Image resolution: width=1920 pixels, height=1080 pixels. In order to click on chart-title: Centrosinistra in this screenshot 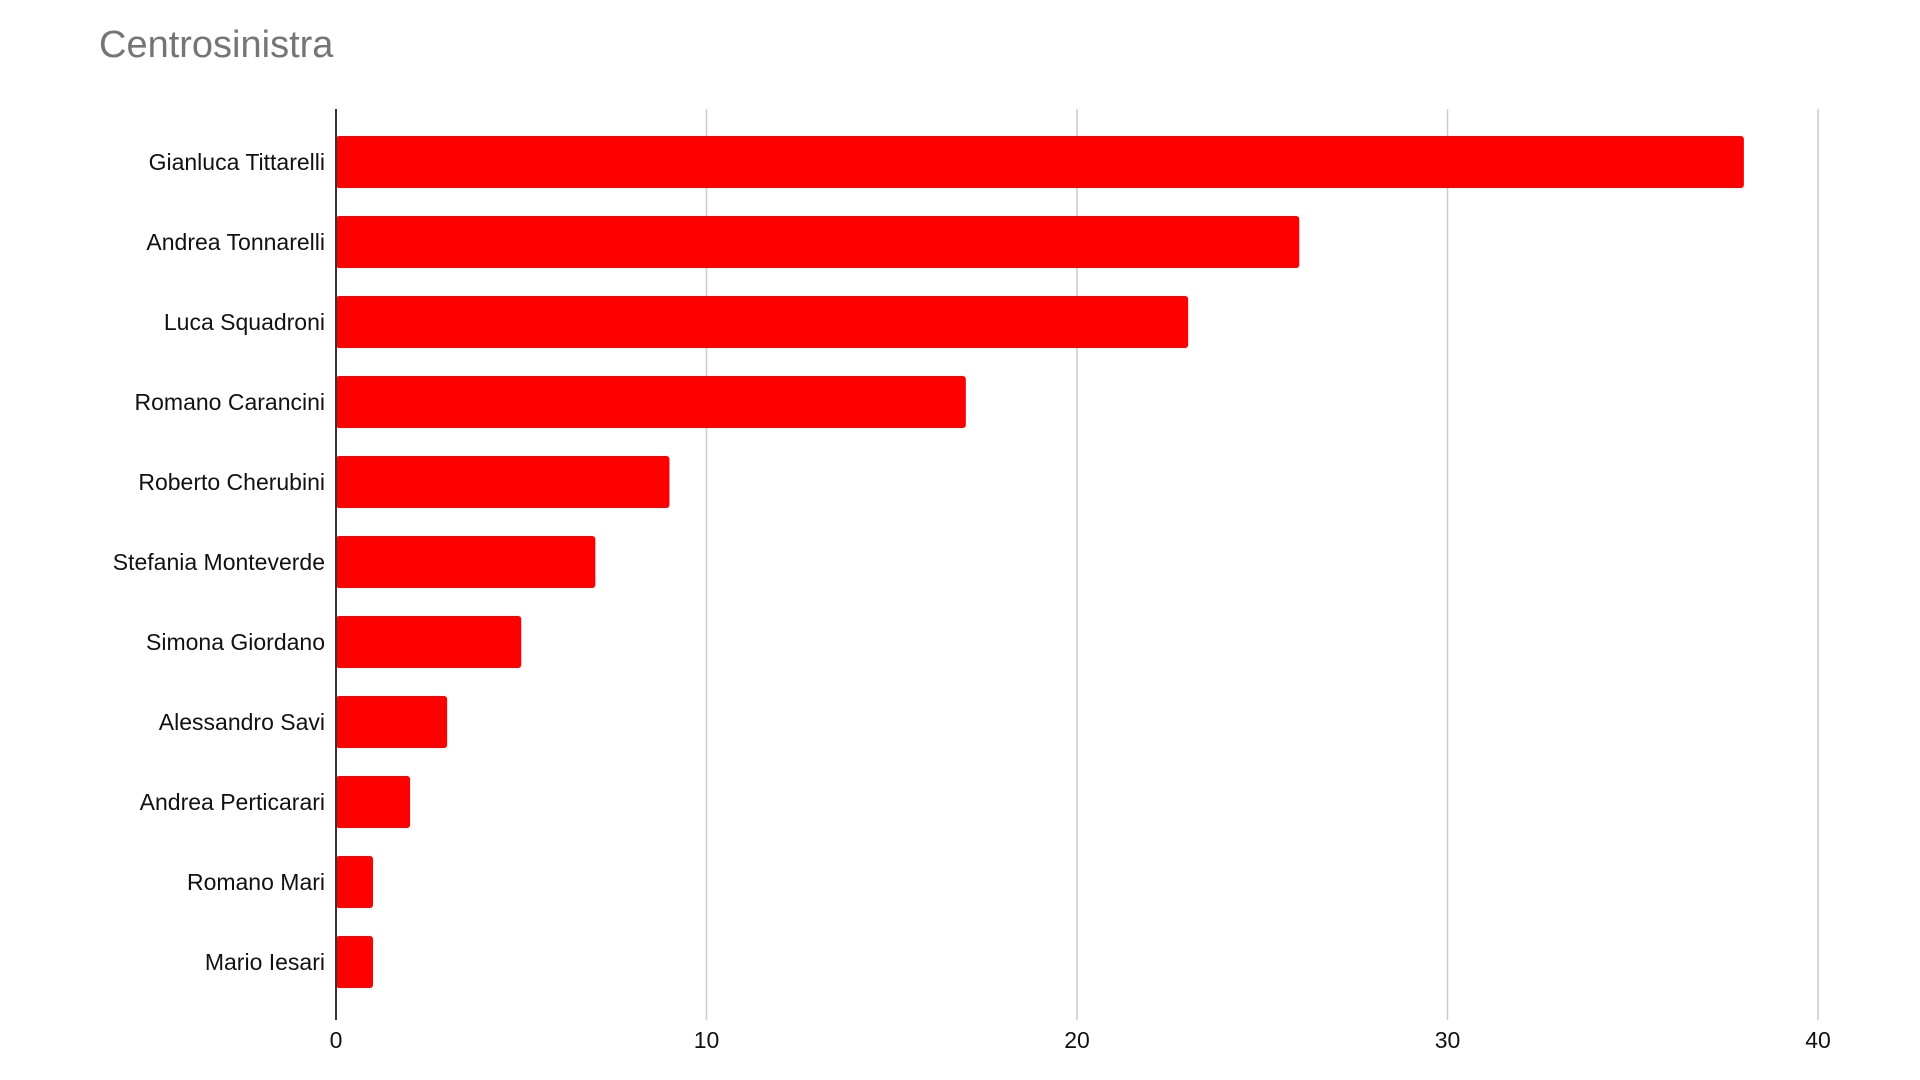, I will do `click(216, 45)`.